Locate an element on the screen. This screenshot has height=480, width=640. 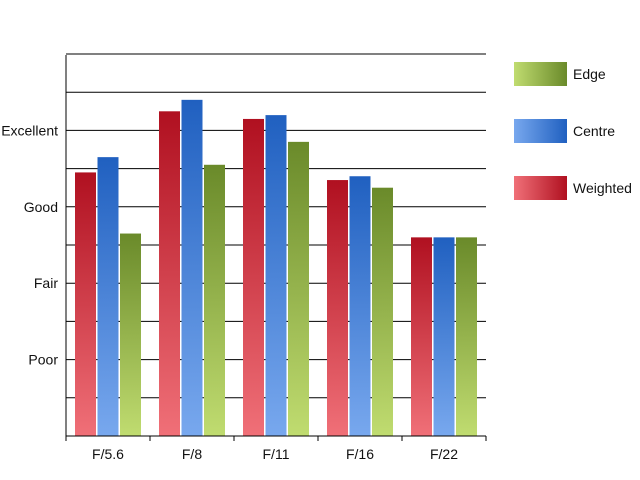
y-tick-label-poor: Poor is located at coordinates (43, 360).